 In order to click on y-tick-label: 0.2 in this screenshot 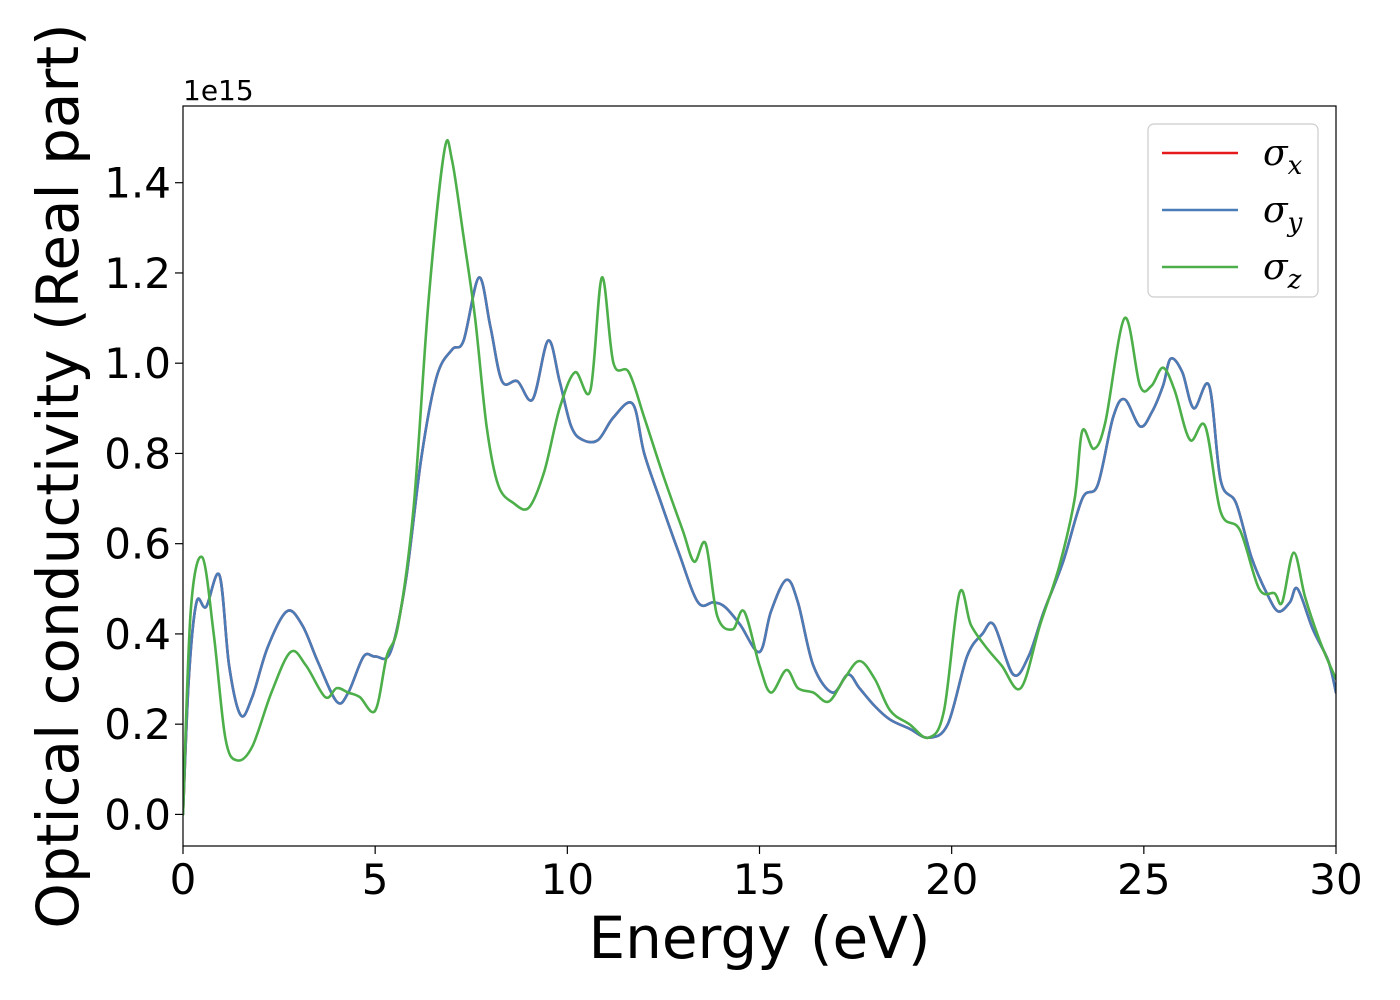, I will do `click(137, 724)`.